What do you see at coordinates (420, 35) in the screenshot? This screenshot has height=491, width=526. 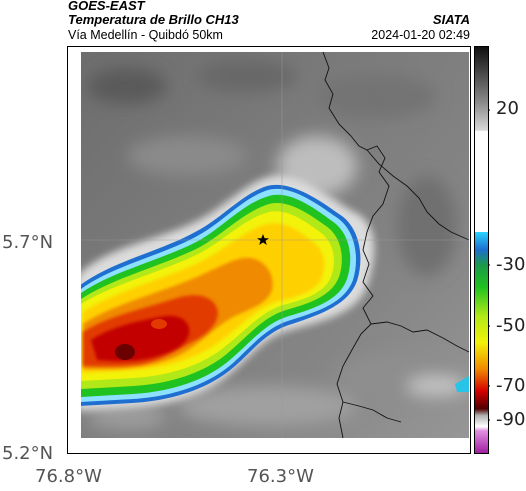 I see `datetime-label: 2024-01-20 02:49` at bounding box center [420, 35].